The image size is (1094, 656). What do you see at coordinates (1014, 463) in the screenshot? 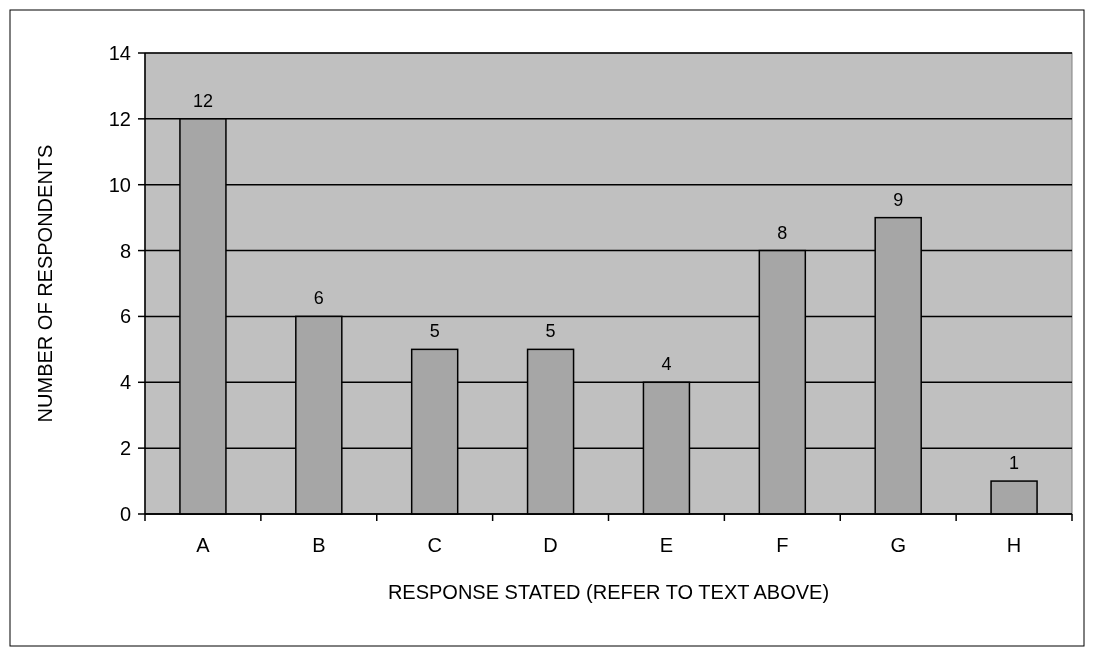
I see `data-label: 1` at bounding box center [1014, 463].